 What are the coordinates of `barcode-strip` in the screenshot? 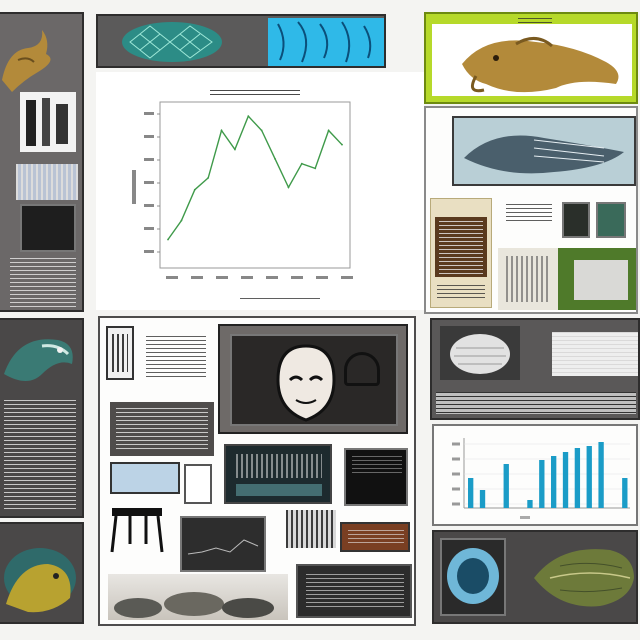 It's located at (47, 182).